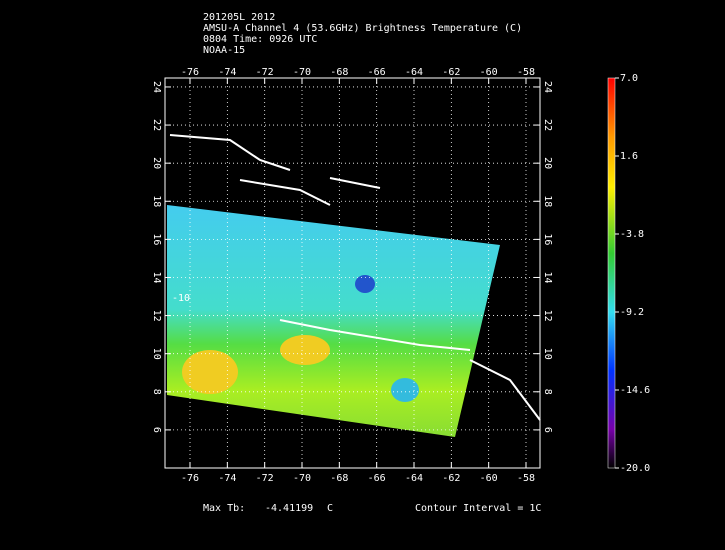 The image size is (725, 550). Describe the element at coordinates (330, 508) in the screenshot. I see `footer-max-unit: C` at that location.